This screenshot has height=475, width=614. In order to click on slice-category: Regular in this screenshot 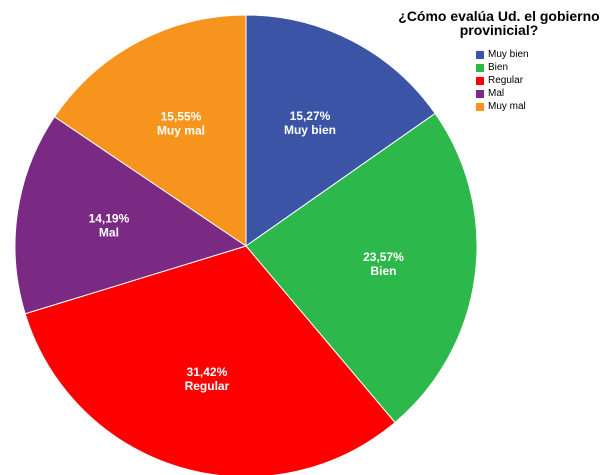, I will do `click(207, 386)`.